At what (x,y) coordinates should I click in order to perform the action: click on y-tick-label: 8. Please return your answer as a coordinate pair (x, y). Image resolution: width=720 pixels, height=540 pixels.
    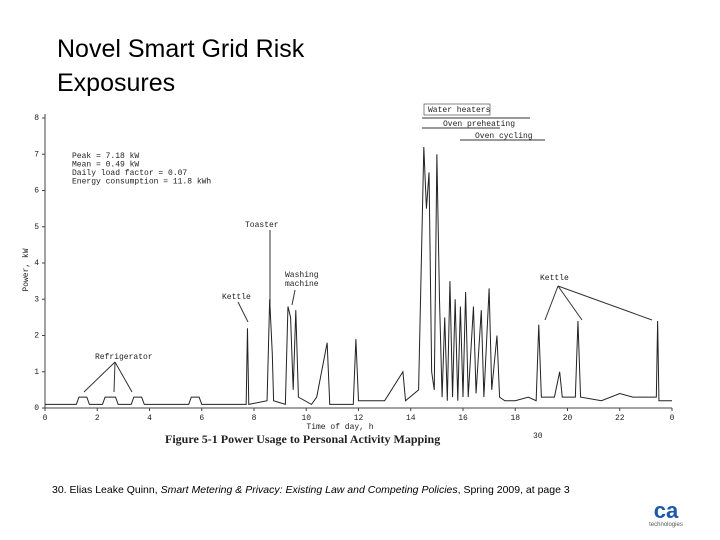
    Looking at the image, I should click on (36, 118).